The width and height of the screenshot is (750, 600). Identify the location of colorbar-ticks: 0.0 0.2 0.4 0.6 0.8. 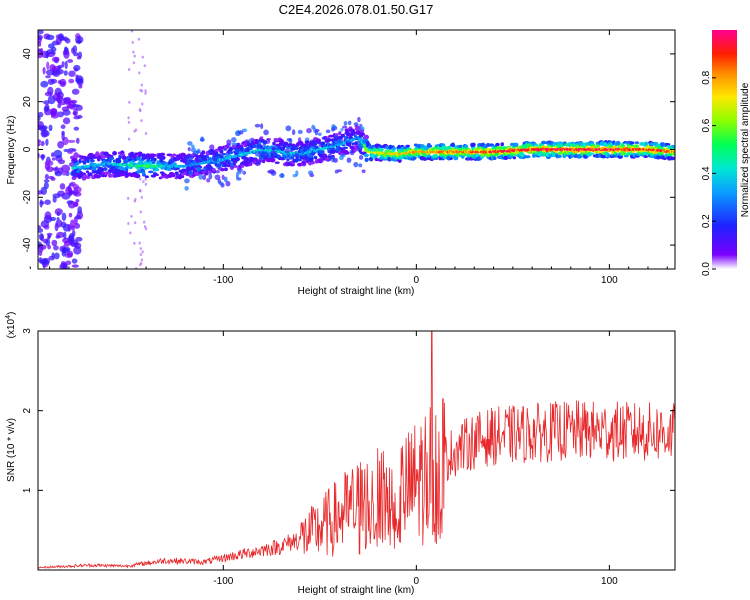
(708, 173).